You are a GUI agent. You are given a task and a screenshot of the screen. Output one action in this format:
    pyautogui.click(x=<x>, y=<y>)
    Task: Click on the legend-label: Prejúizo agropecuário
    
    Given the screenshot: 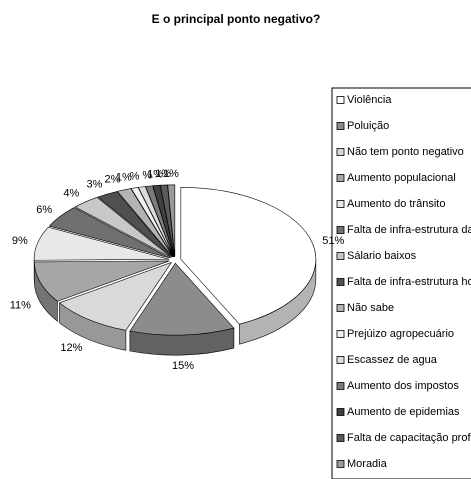 What is the action you would take?
    pyautogui.click(x=400, y=334)
    